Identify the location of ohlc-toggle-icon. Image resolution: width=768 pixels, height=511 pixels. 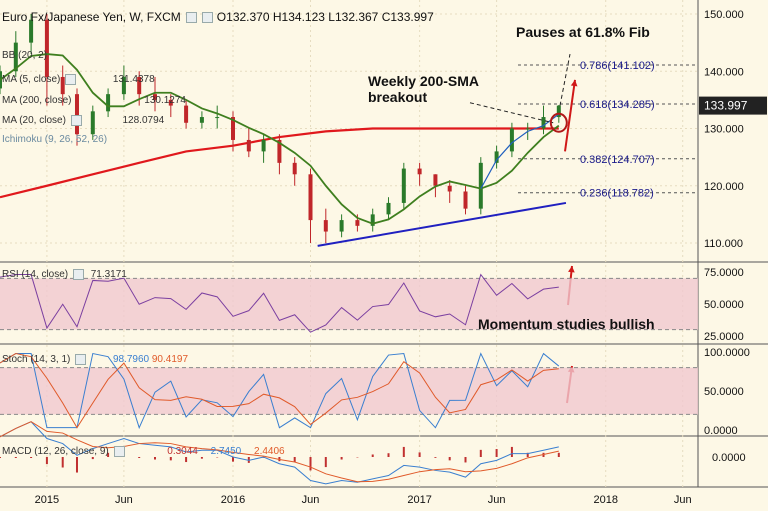
(208, 18).